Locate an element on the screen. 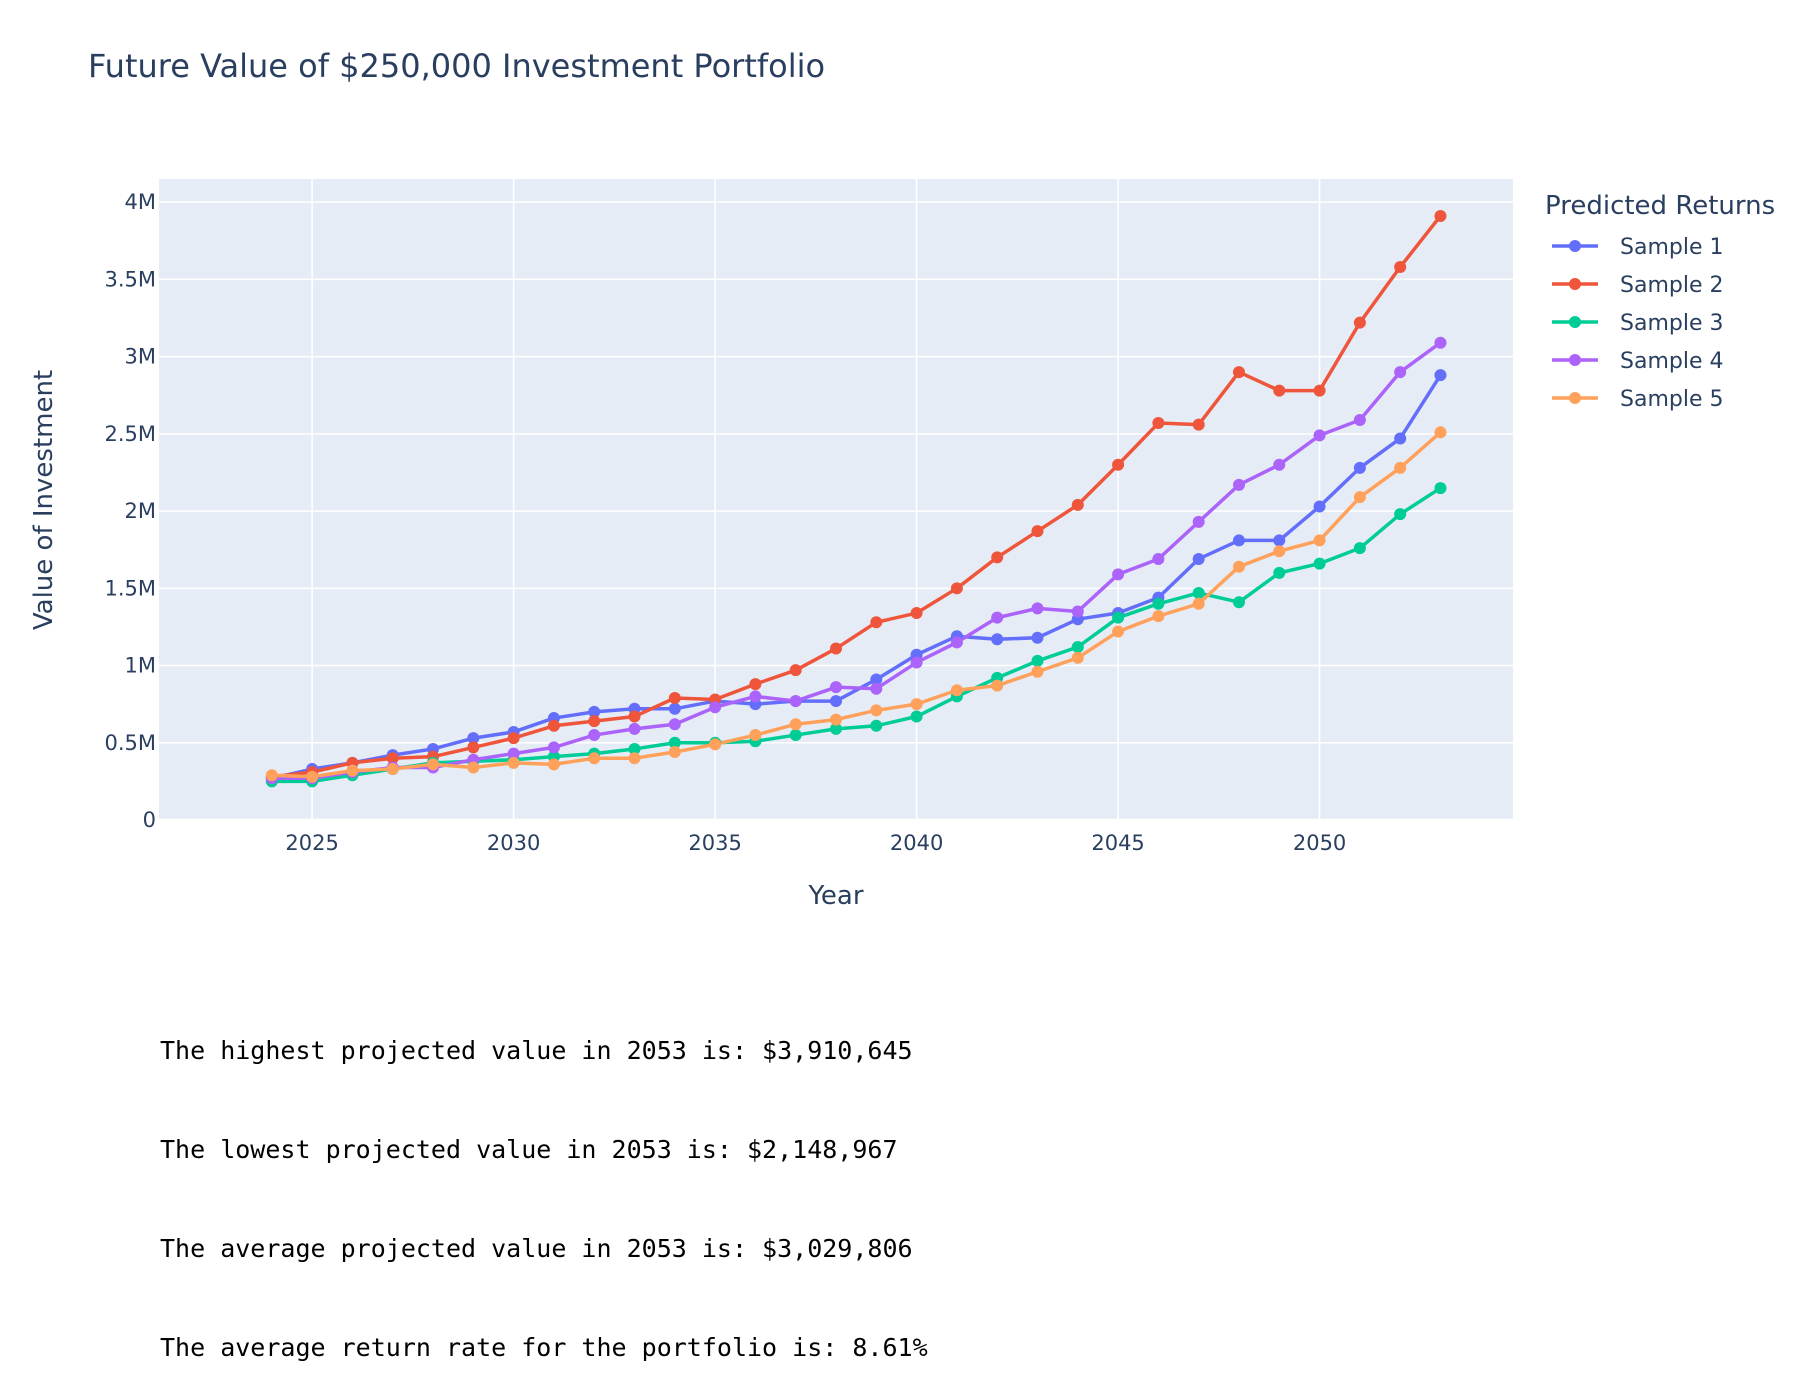 This screenshot has width=1796, height=1397. legend-item-sample-3: Sample 3 is located at coordinates (1637, 323).